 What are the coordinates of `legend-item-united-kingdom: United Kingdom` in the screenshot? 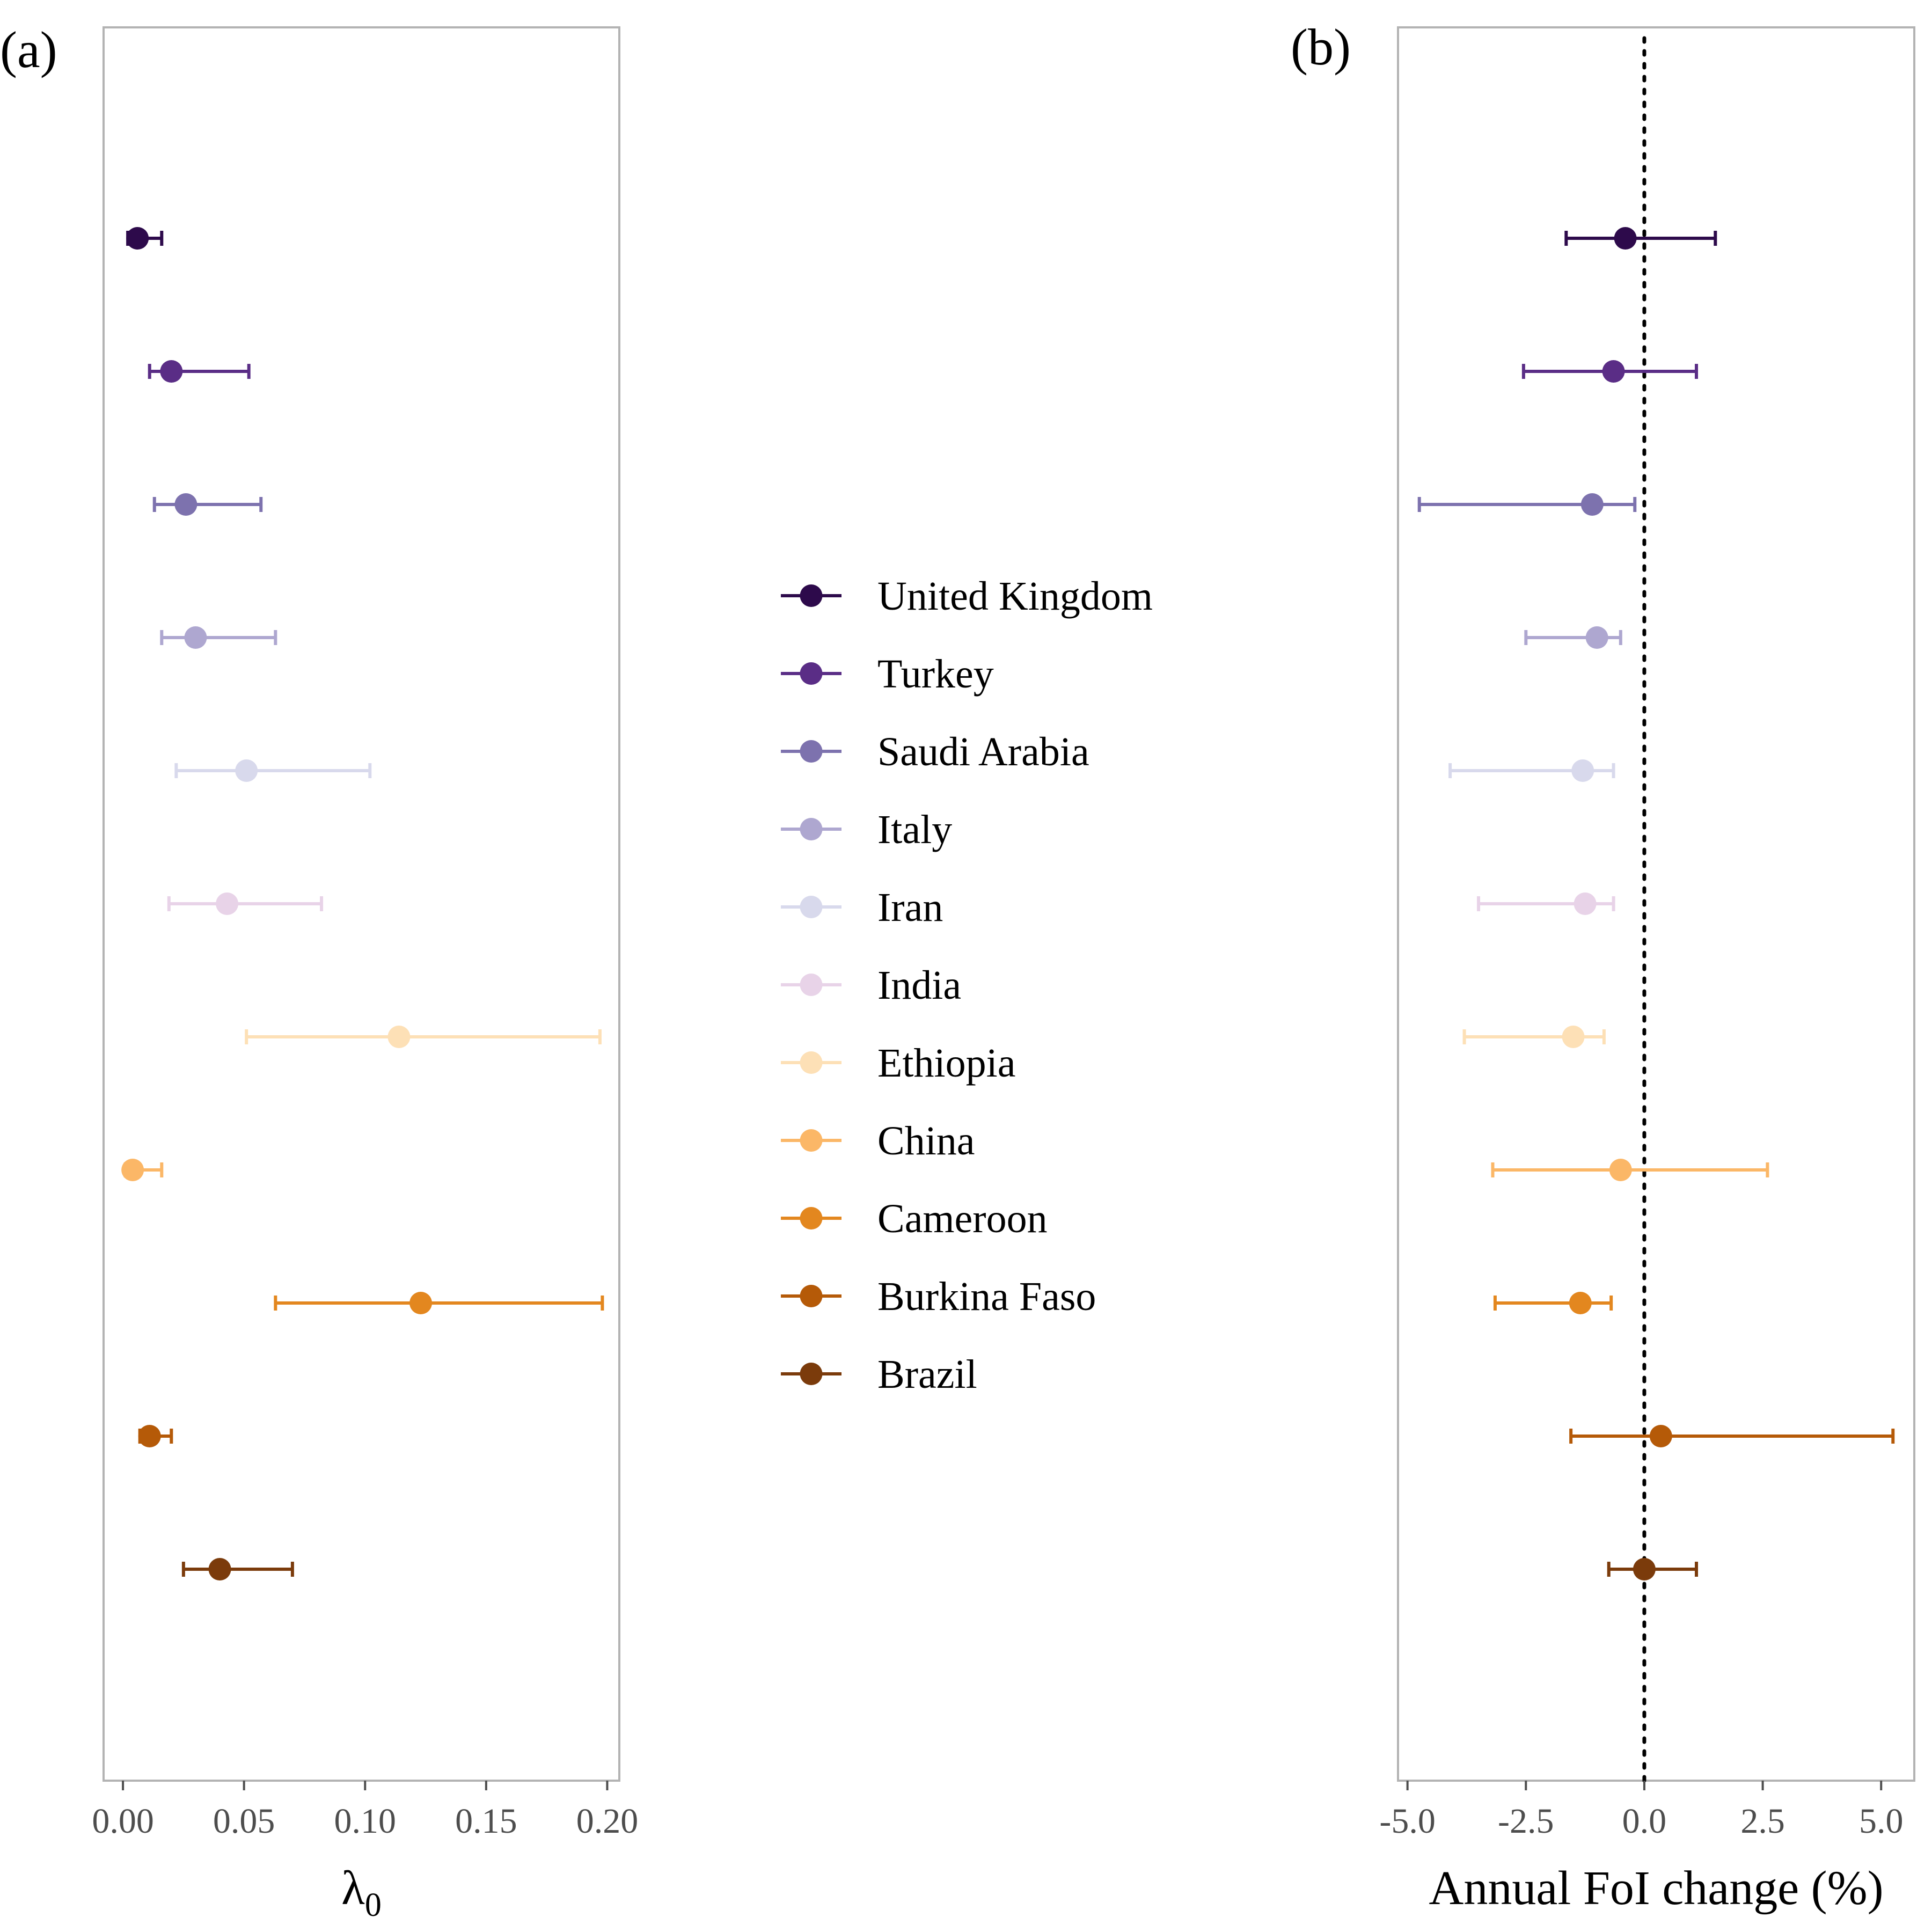 It's located at (967, 596).